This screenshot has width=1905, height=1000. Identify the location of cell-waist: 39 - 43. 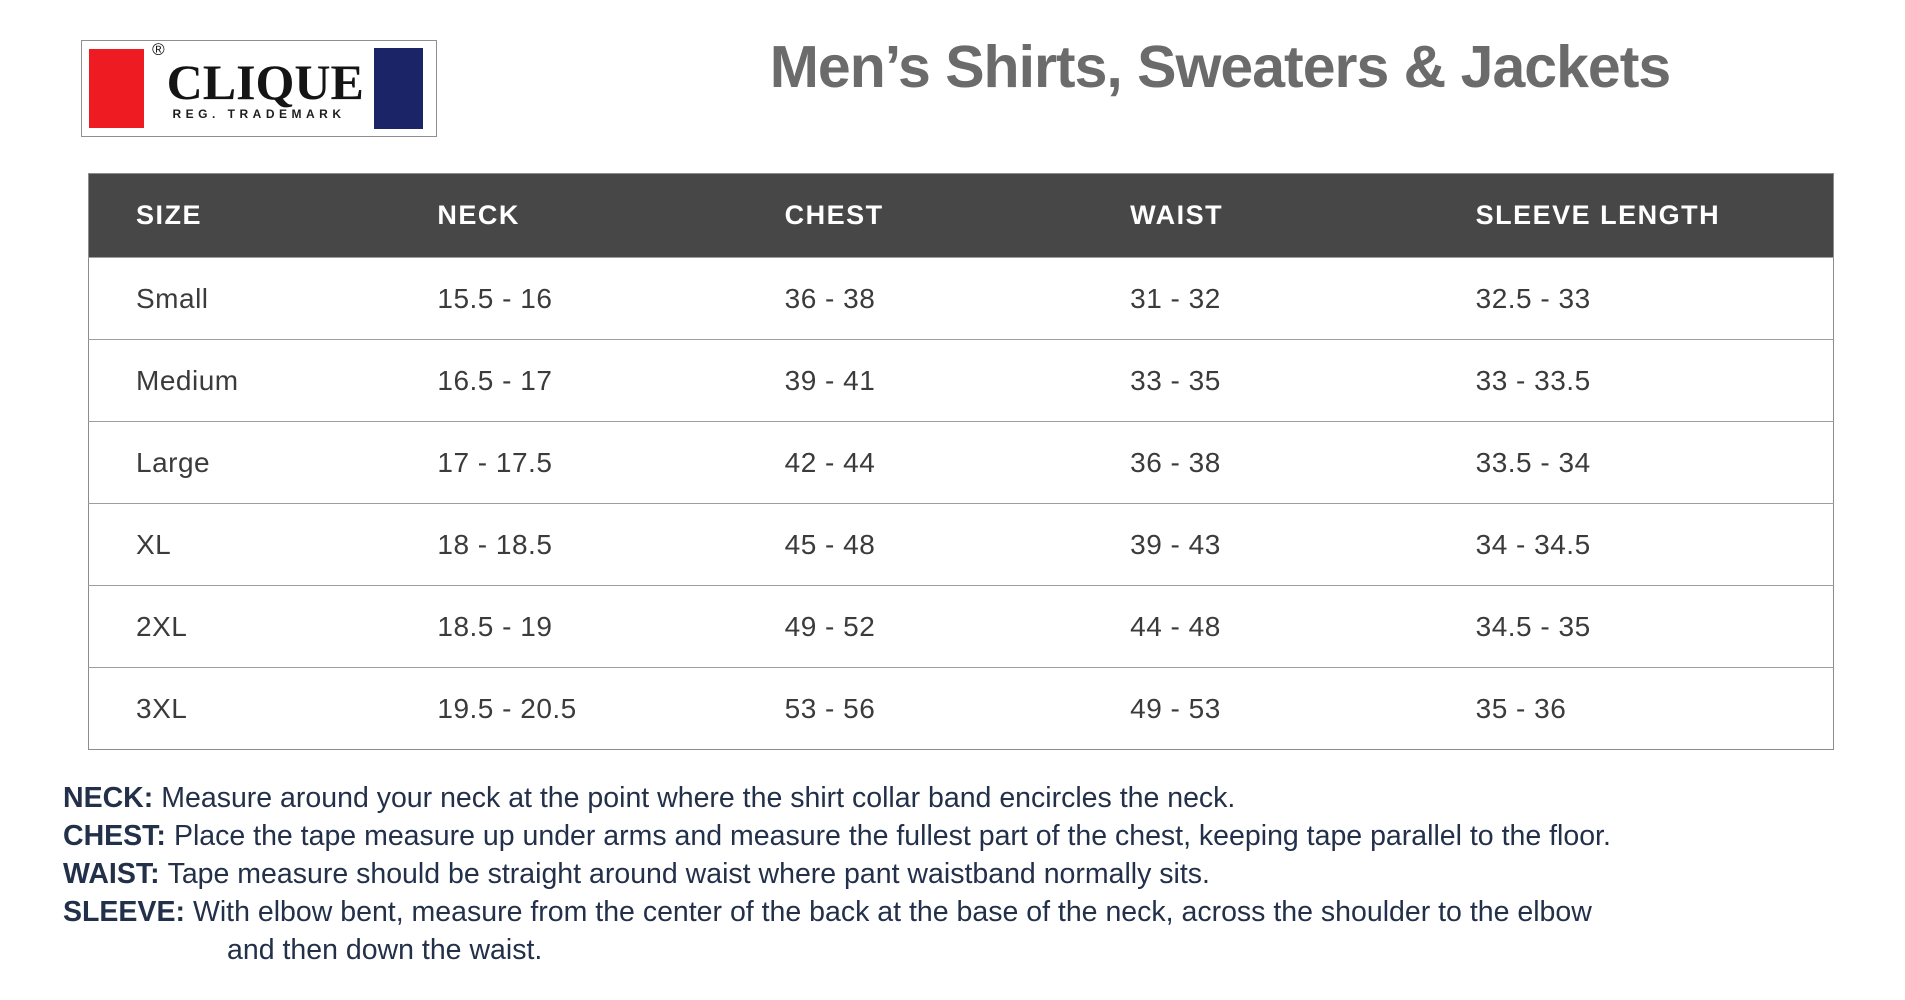
(1256, 544).